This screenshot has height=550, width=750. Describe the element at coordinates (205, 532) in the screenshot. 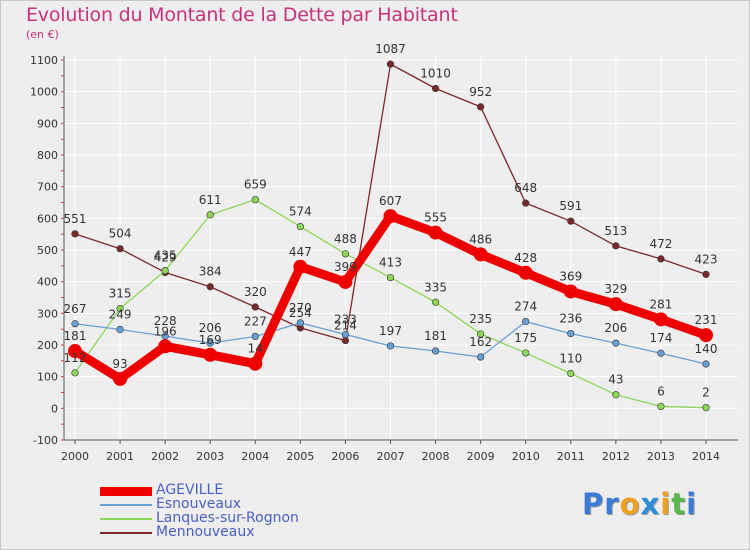

I see `legend-label: Mennouveaux` at that location.